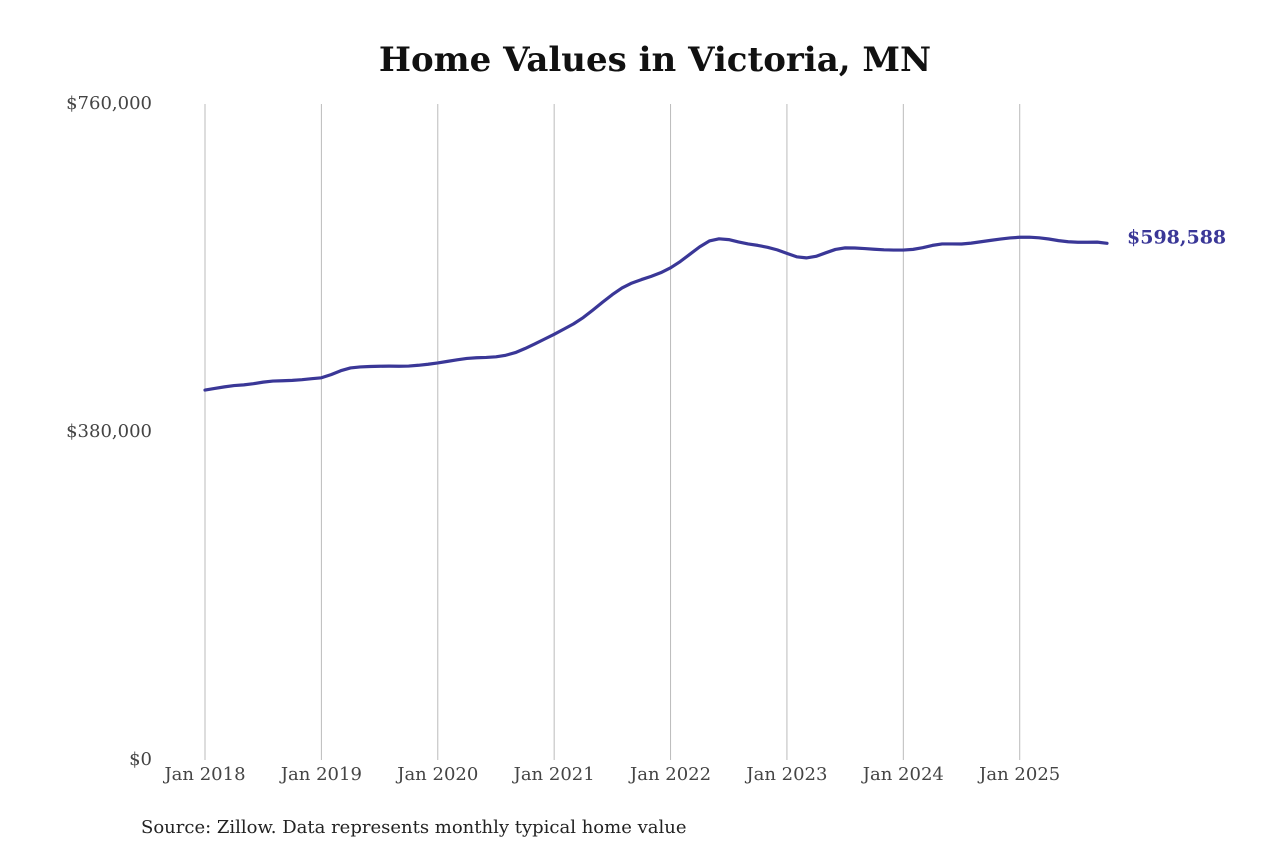  What do you see at coordinates (1176, 237) in the screenshot?
I see `value-label: $598,588` at bounding box center [1176, 237].